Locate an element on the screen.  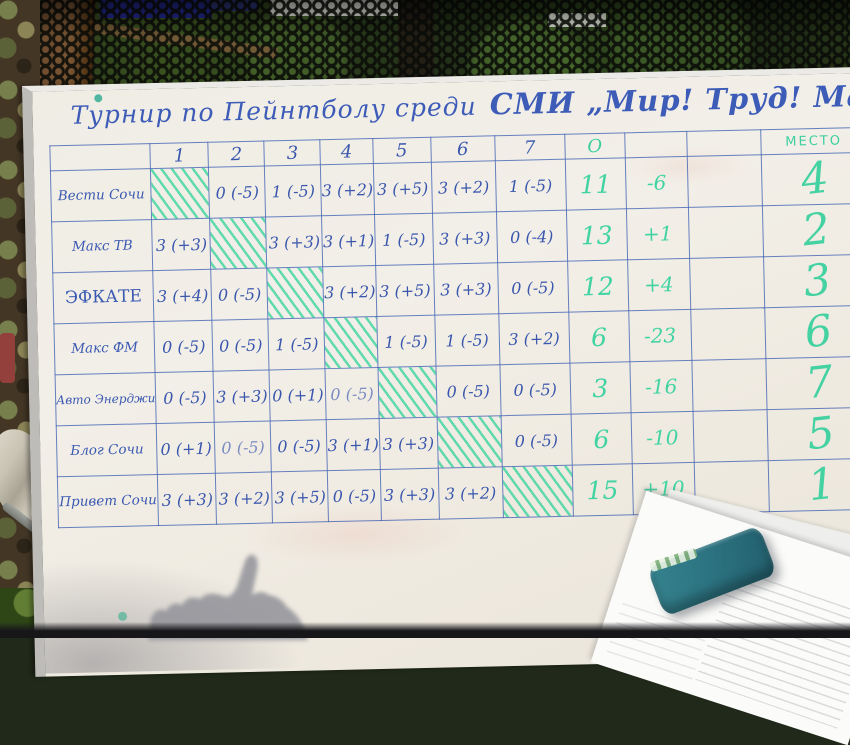
team-name: Вести Сочи is located at coordinates (101, 195).